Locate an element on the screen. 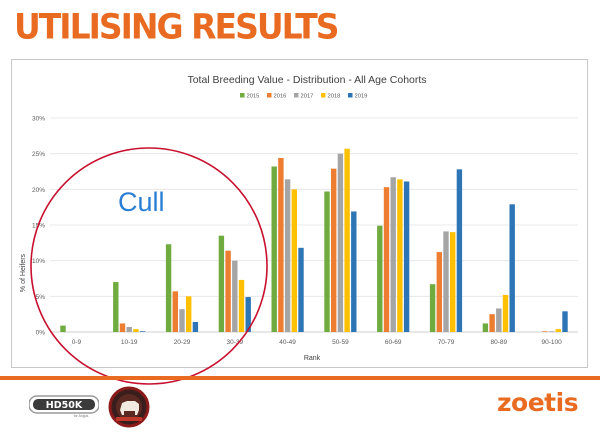 The height and width of the screenshot is (434, 600). y-tick-label: 25% is located at coordinates (38, 154).